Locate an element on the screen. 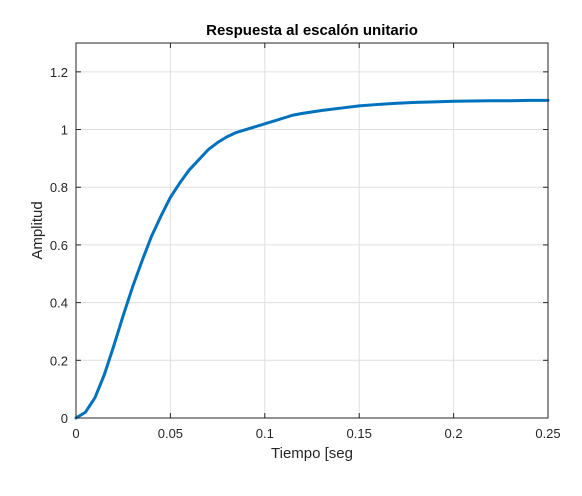 This screenshot has width=582, height=496. x-tick-label: 0.05 is located at coordinates (170, 433).